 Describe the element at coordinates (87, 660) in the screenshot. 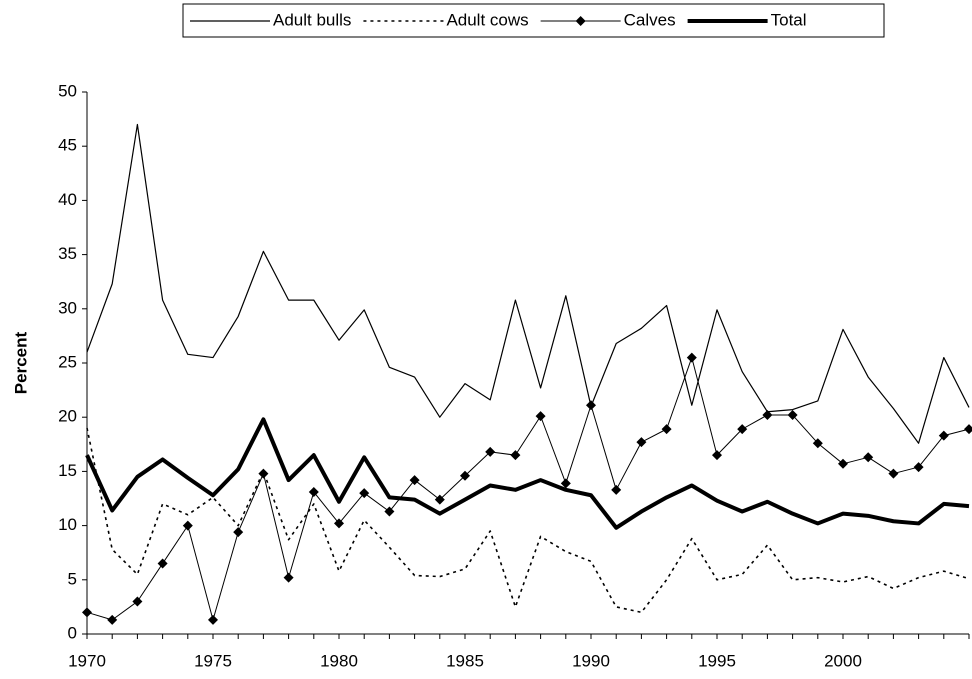

I see `x-tick-label: 1970` at that location.